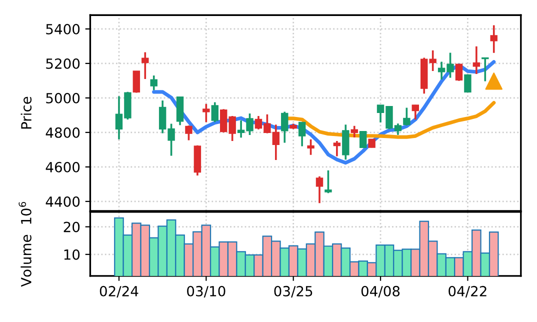  Describe the element at coordinates (467, 292) in the screenshot. I see `x-tick-label: 04/22` at that location.